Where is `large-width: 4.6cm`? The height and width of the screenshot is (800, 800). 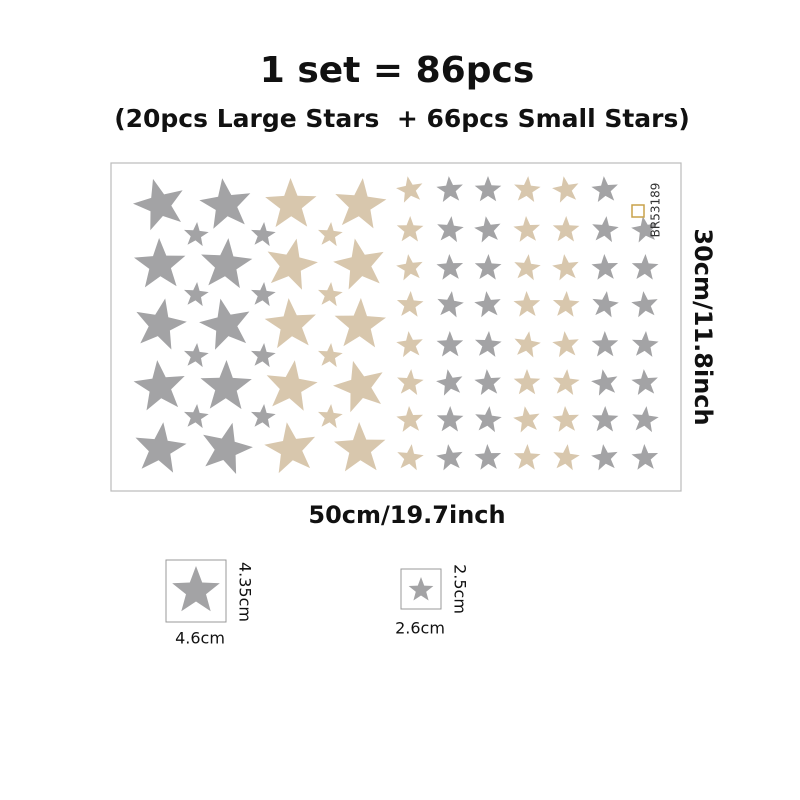
large-width: 4.6cm is located at coordinates (200, 638).